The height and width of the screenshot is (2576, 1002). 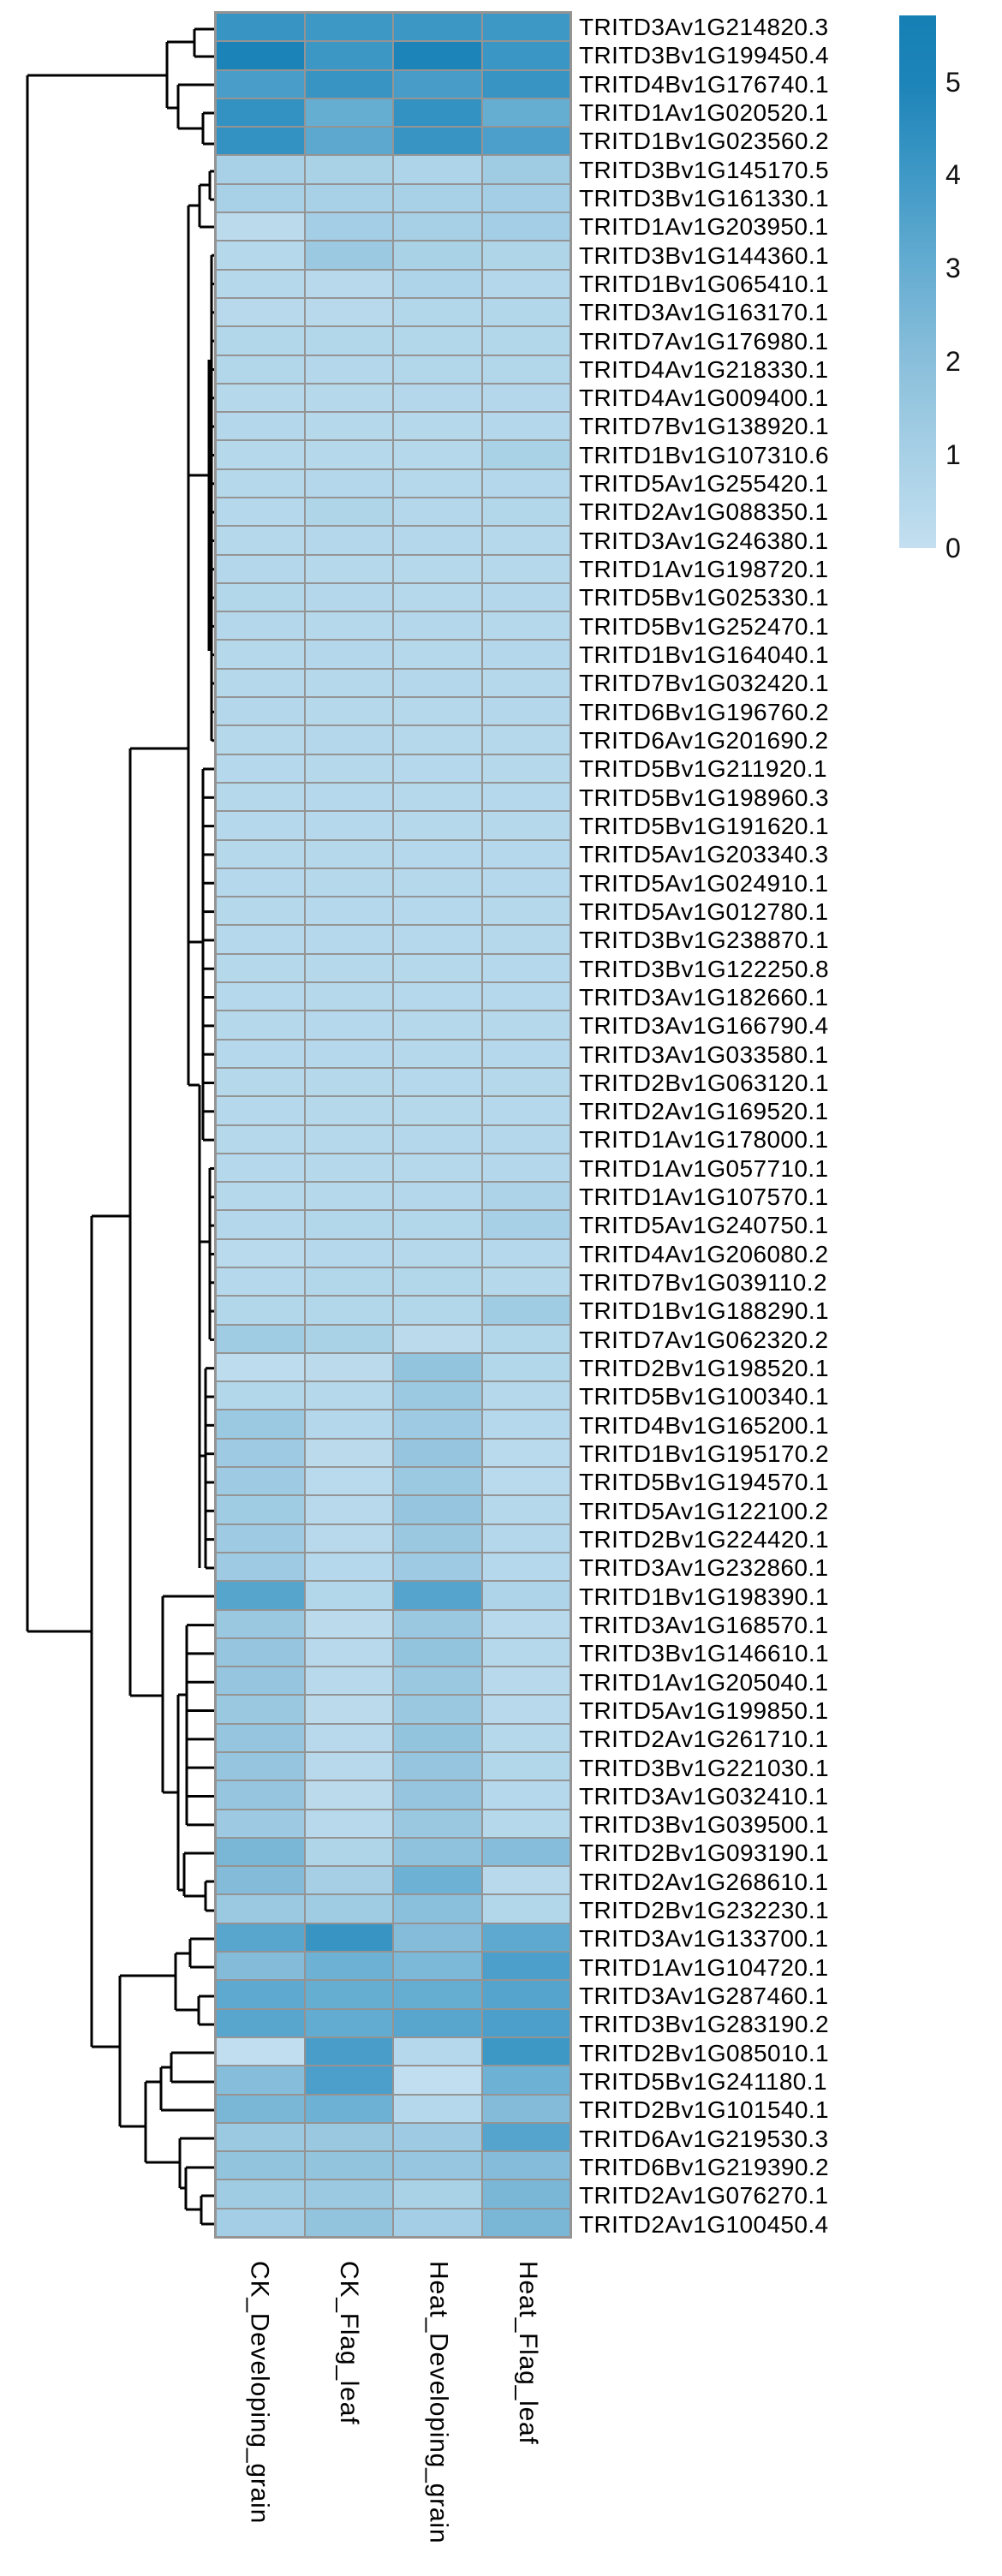 I want to click on gene-row-label: TRITD3Bv1G145170.5, so click(x=704, y=170).